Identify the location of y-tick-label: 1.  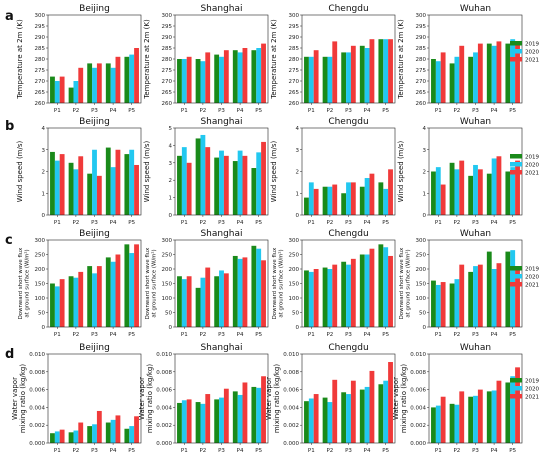
(171, 199).